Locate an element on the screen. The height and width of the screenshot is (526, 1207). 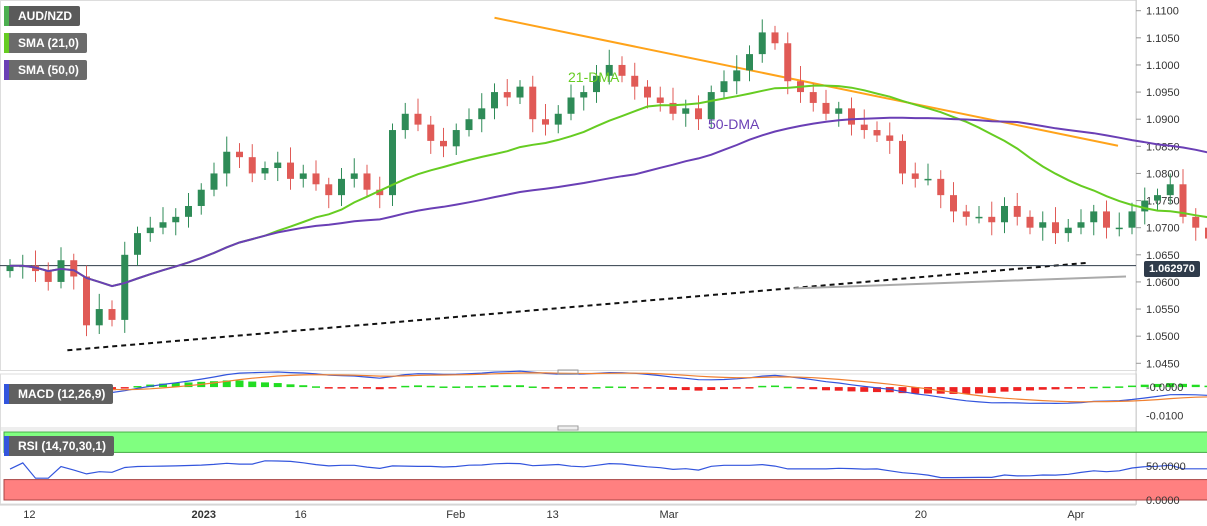
rsi-text: RSI (14,70,30,1) is located at coordinates (62, 446).